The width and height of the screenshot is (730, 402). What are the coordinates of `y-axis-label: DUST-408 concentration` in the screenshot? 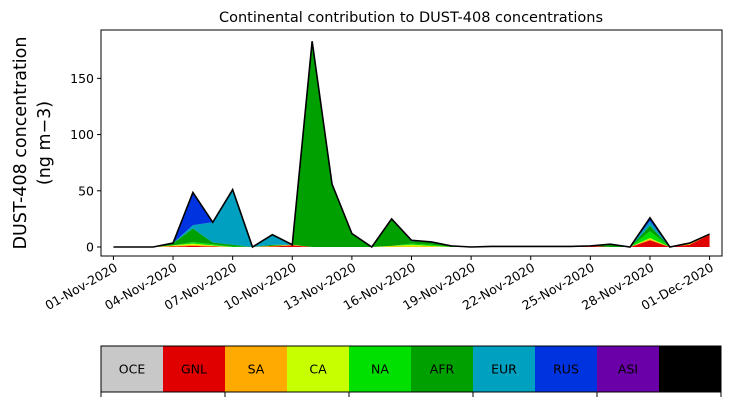 It's located at (21, 143).